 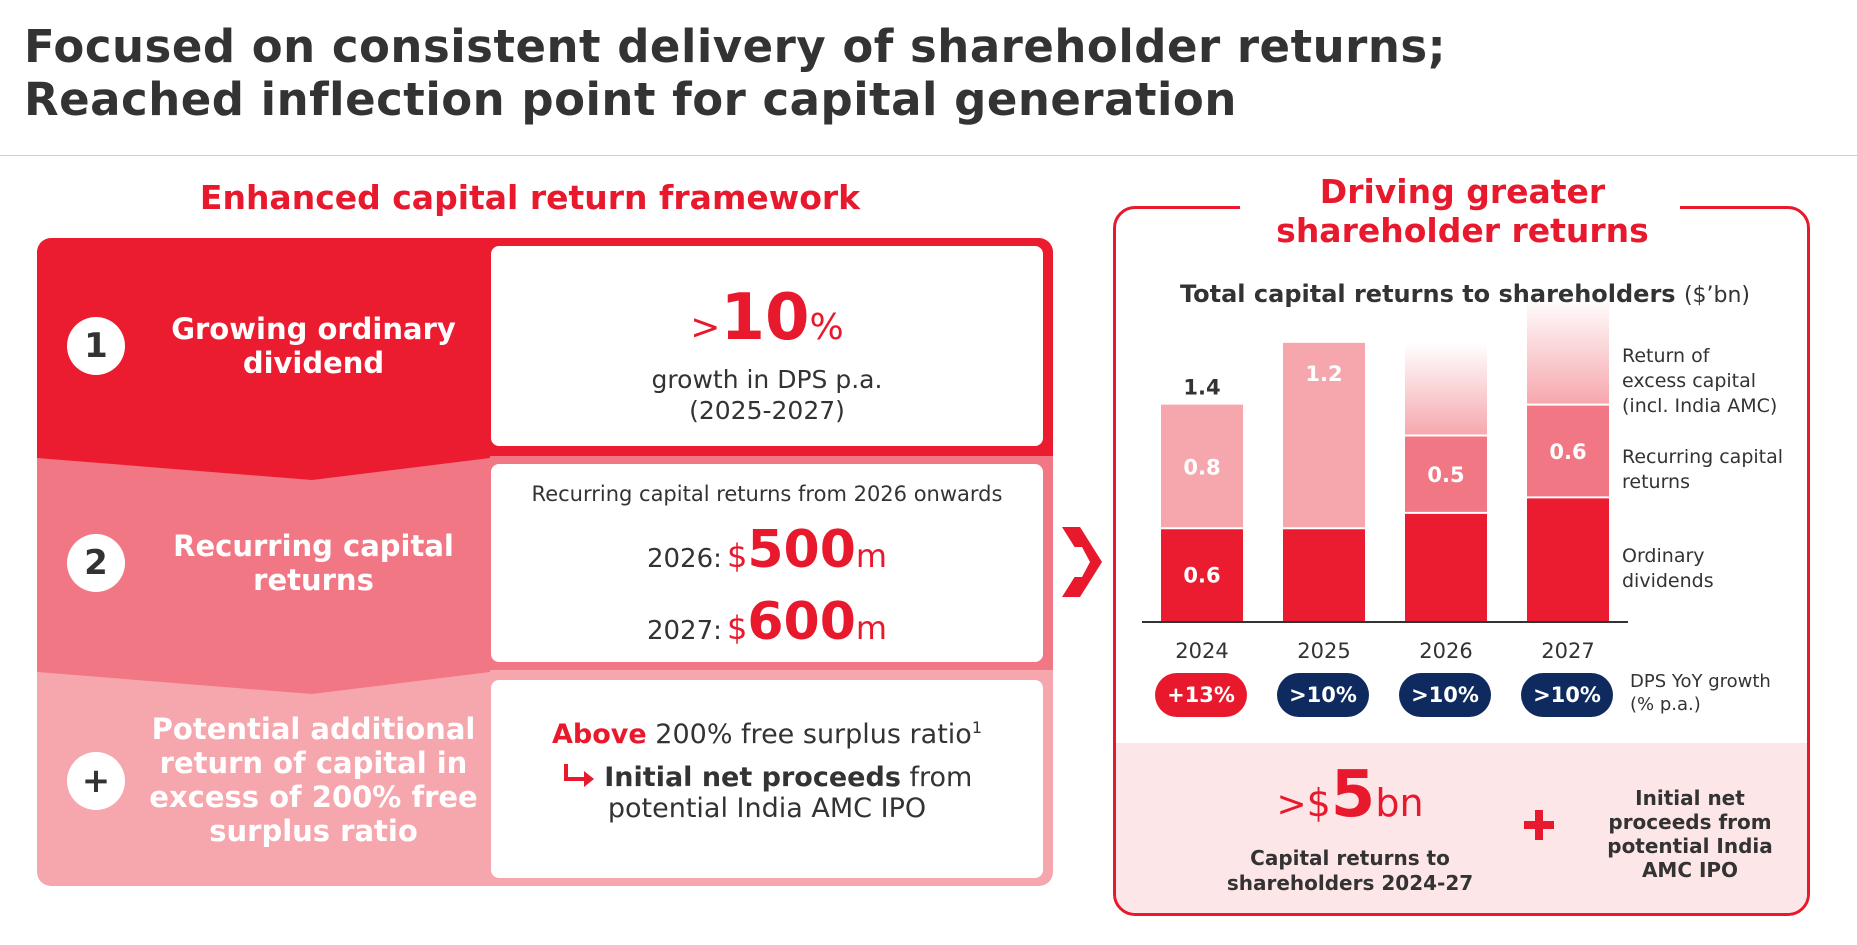 What do you see at coordinates (826, 327) in the screenshot?
I see `pct-sign: %` at bounding box center [826, 327].